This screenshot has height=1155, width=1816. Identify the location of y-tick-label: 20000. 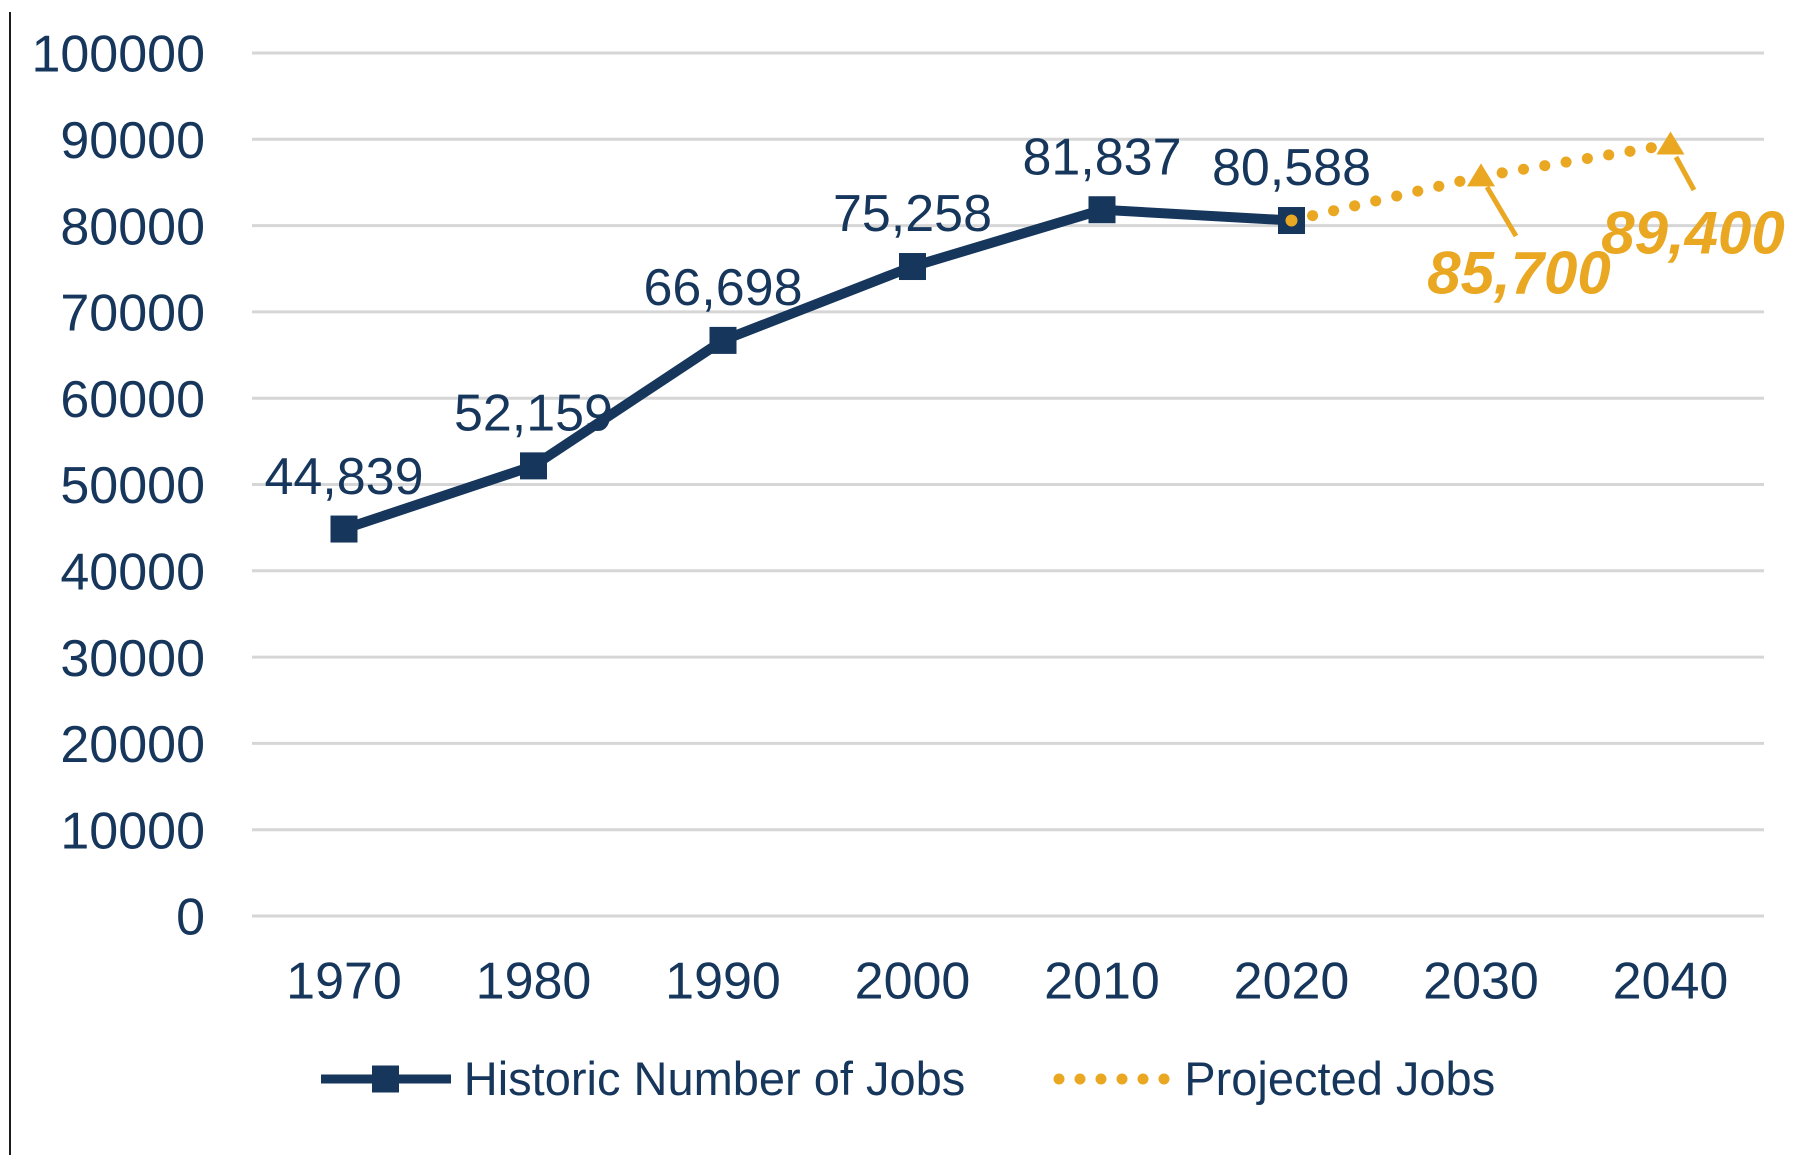
(132, 745).